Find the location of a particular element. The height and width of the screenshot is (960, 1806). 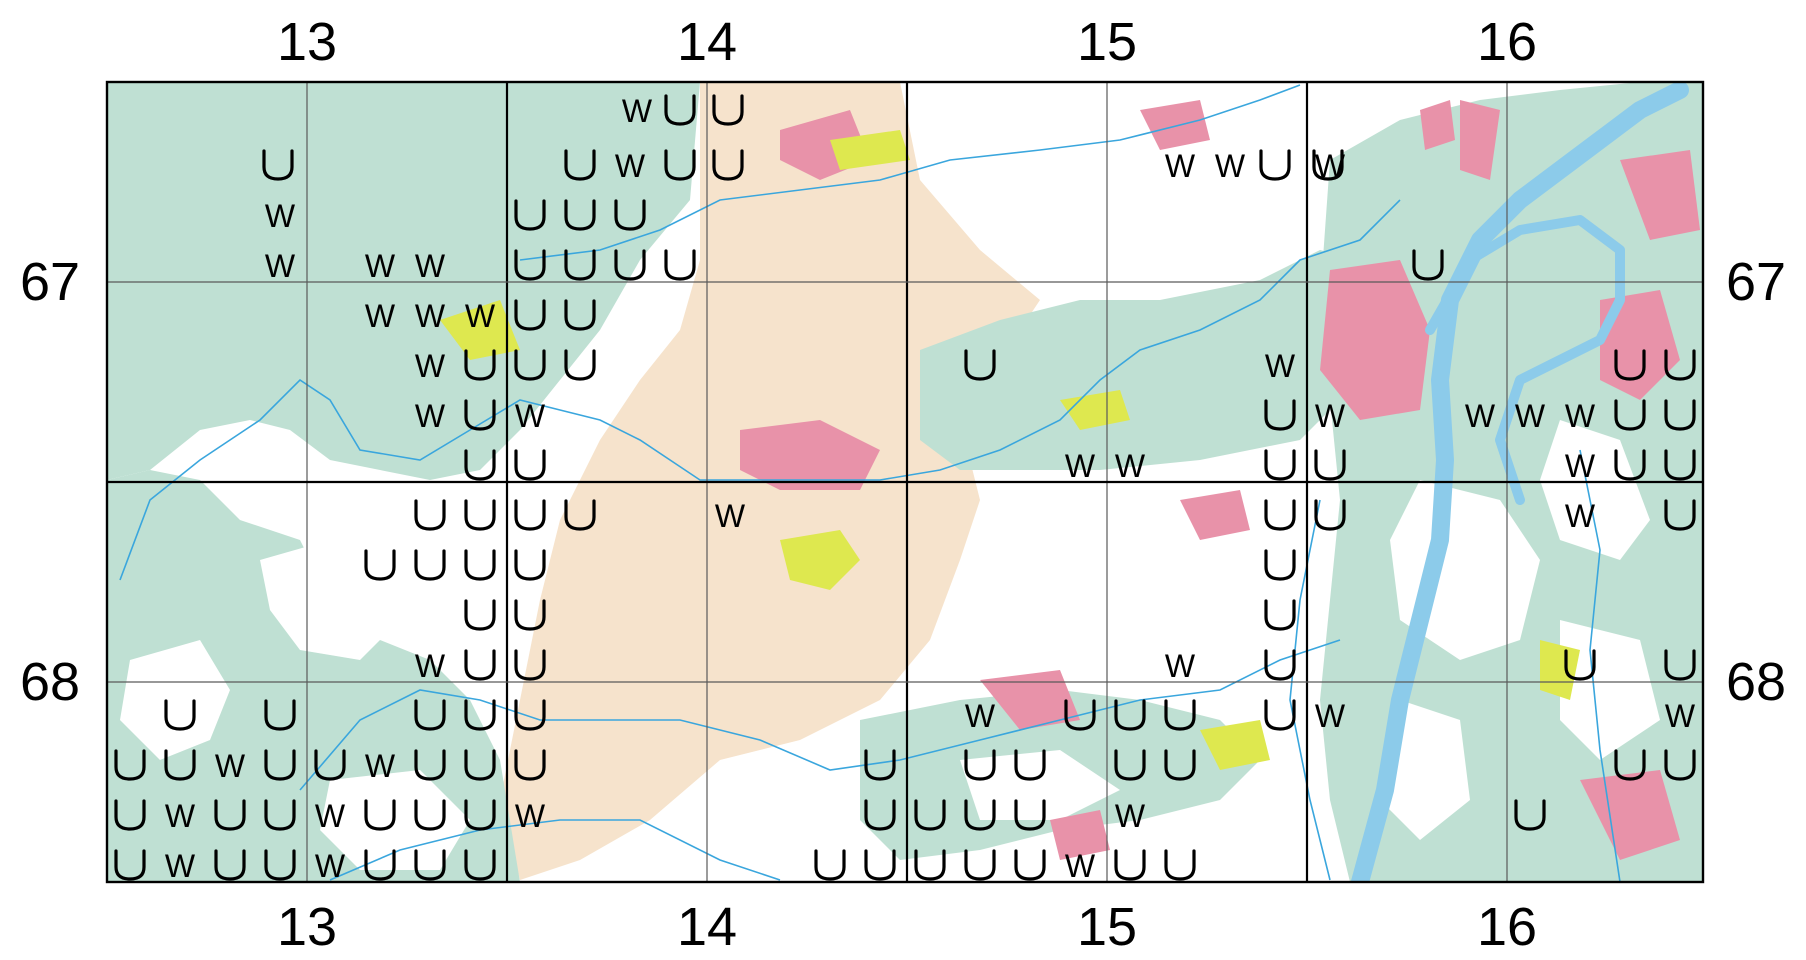

y-tick-label-left: 68 is located at coordinates (50, 682).